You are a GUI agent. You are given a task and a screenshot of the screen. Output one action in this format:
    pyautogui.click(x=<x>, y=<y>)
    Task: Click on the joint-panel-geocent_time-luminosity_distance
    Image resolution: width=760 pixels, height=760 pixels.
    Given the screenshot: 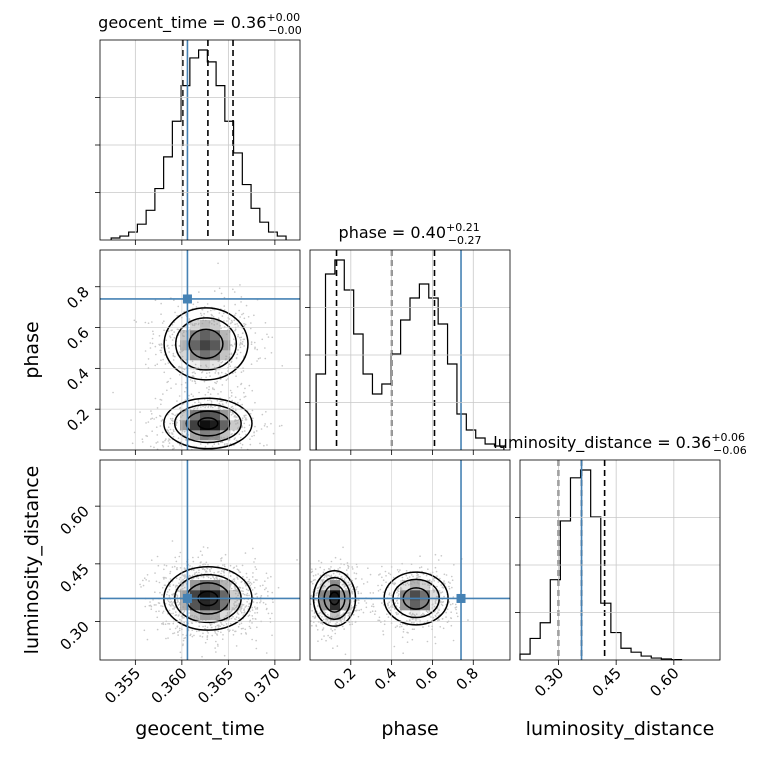 What is the action you would take?
    pyautogui.click(x=200, y=560)
    